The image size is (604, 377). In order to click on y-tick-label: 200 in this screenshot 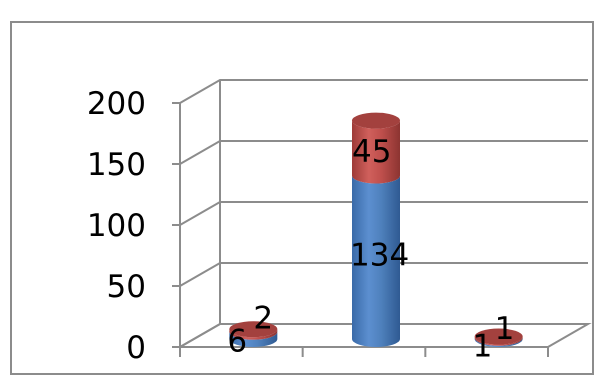, I will do `click(116, 104)`.